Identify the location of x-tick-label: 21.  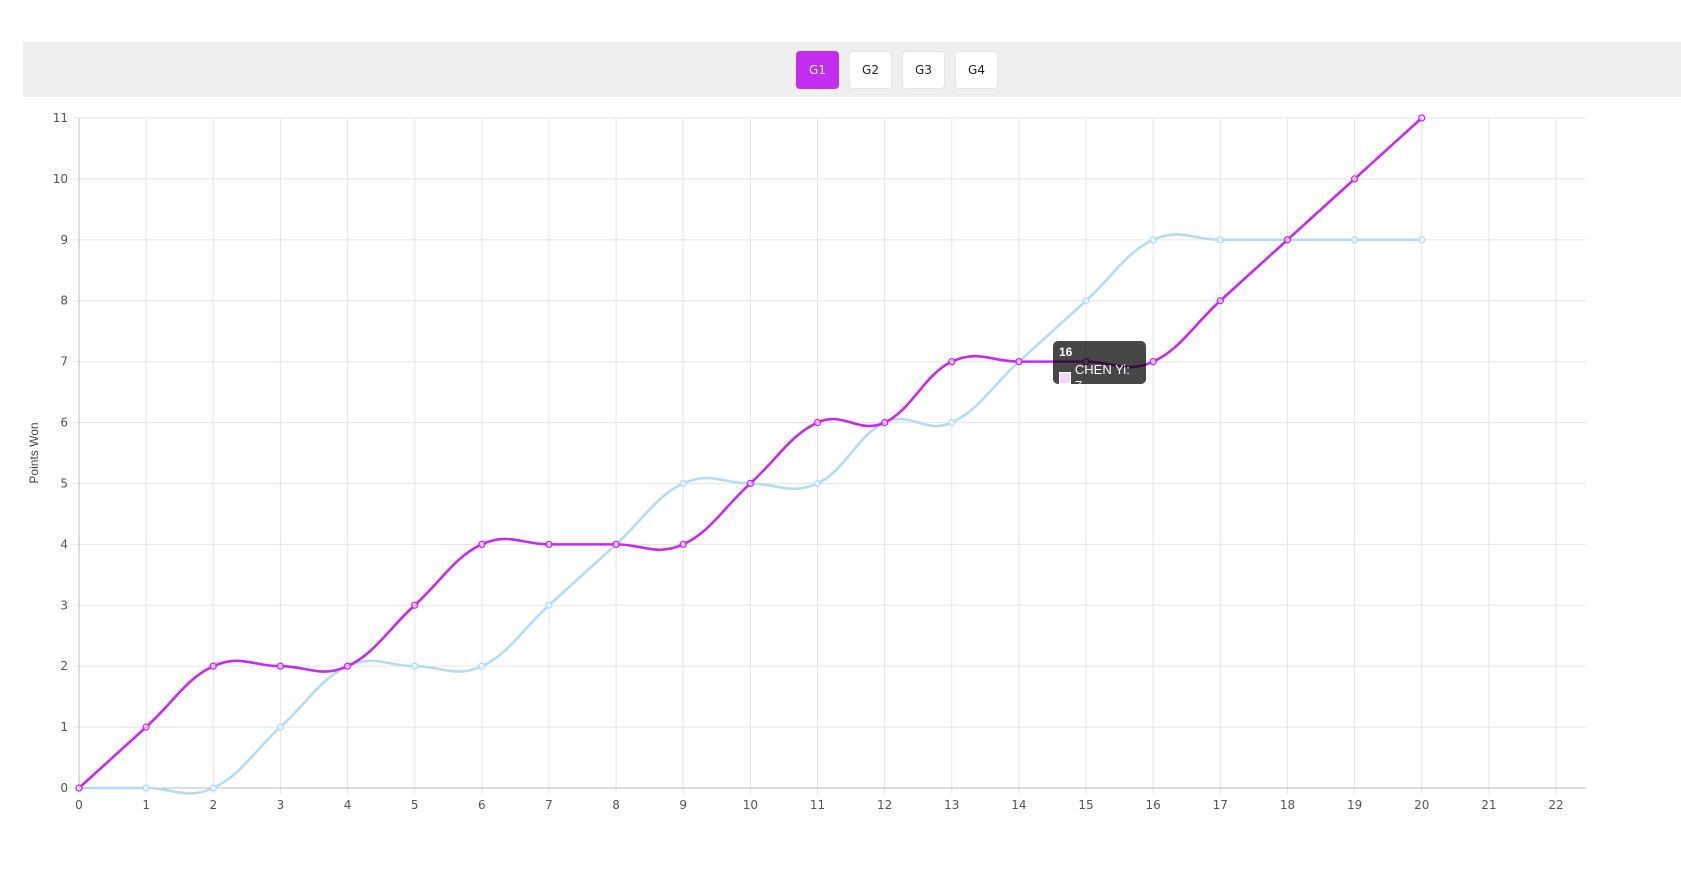
(1488, 805).